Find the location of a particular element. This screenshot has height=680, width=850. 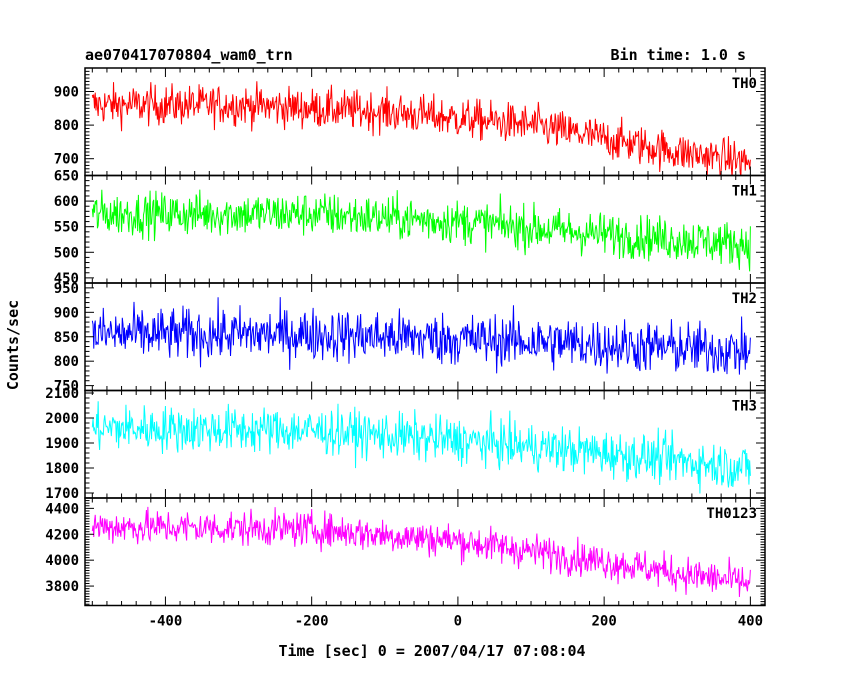

y-tick-label: 2100 is located at coordinates (62, 394).